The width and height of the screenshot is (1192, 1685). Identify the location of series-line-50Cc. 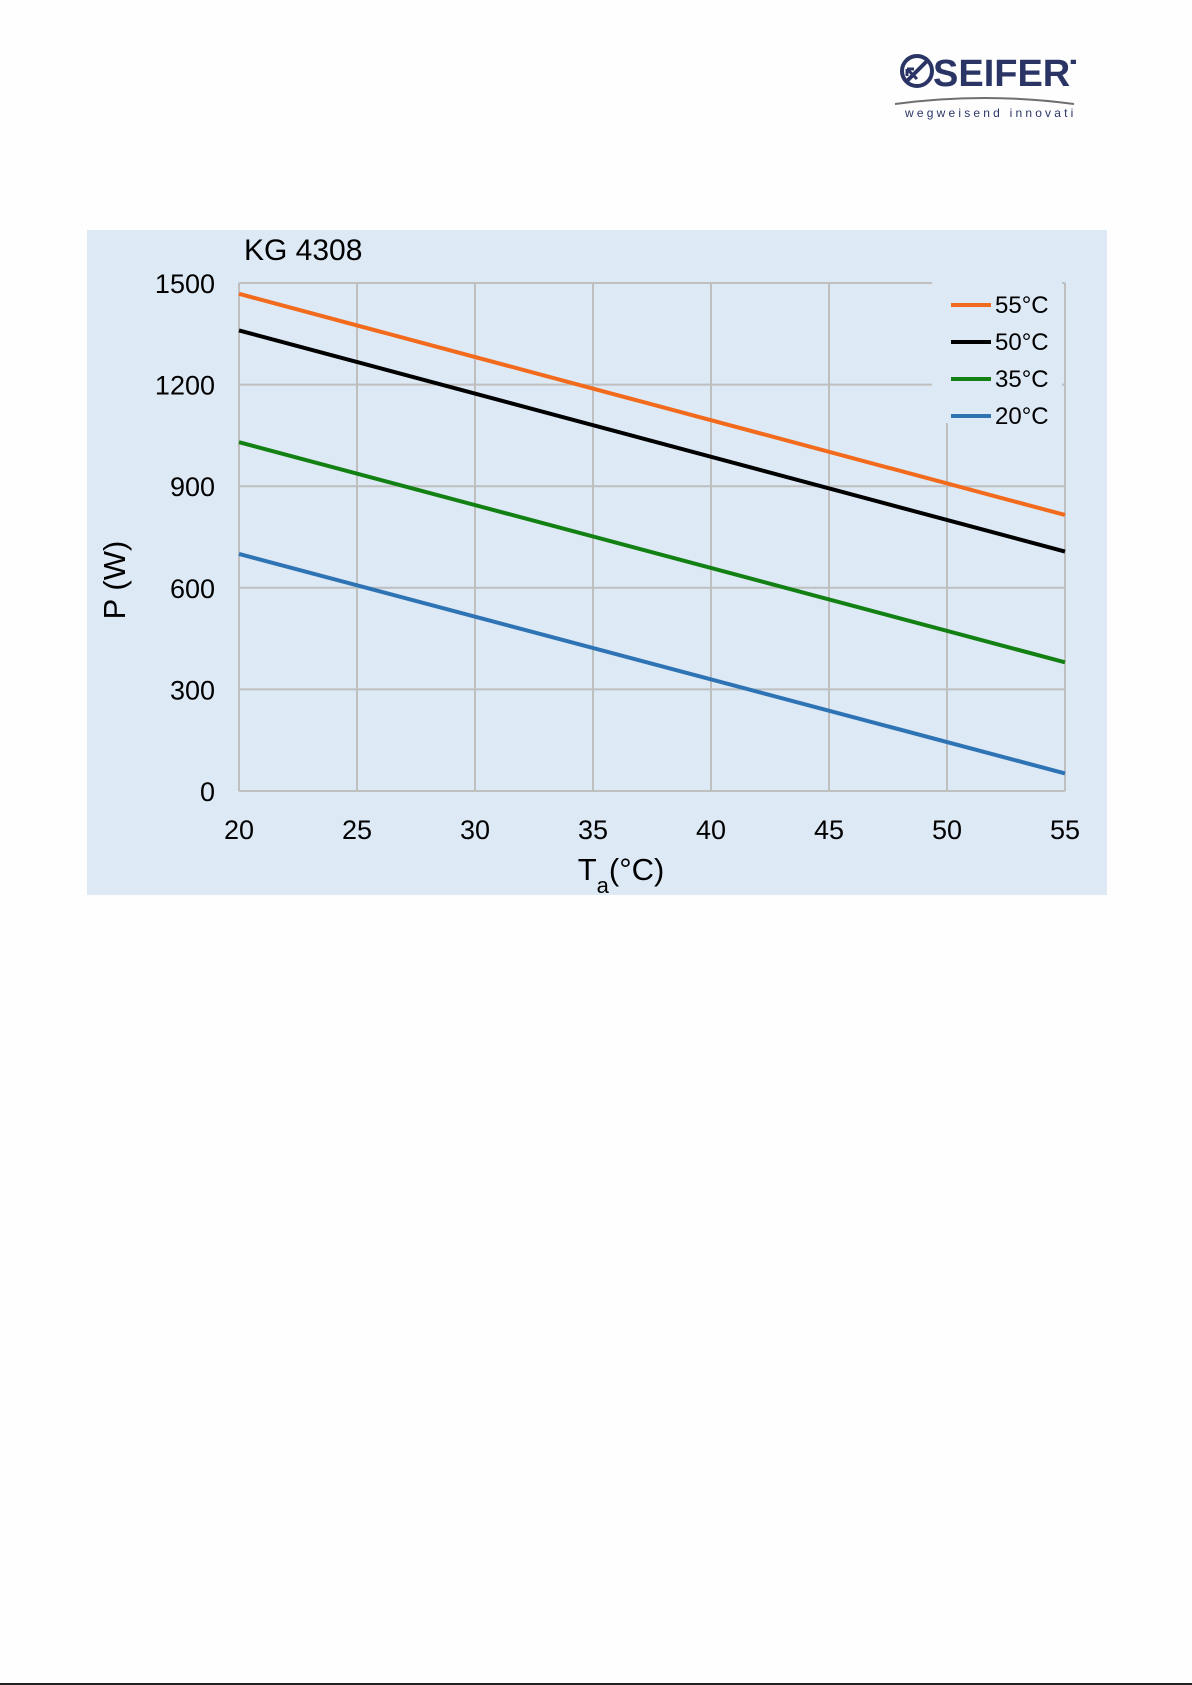
(652, 441).